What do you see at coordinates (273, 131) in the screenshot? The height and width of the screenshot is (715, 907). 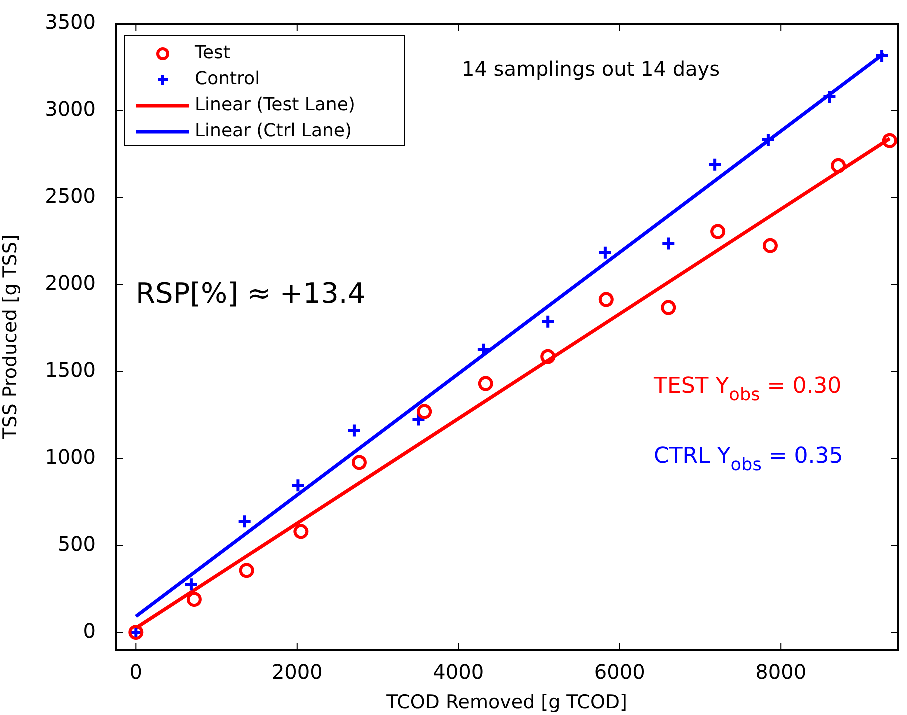 I see `legend-label: Linear (Ctrl Lane)` at bounding box center [273, 131].